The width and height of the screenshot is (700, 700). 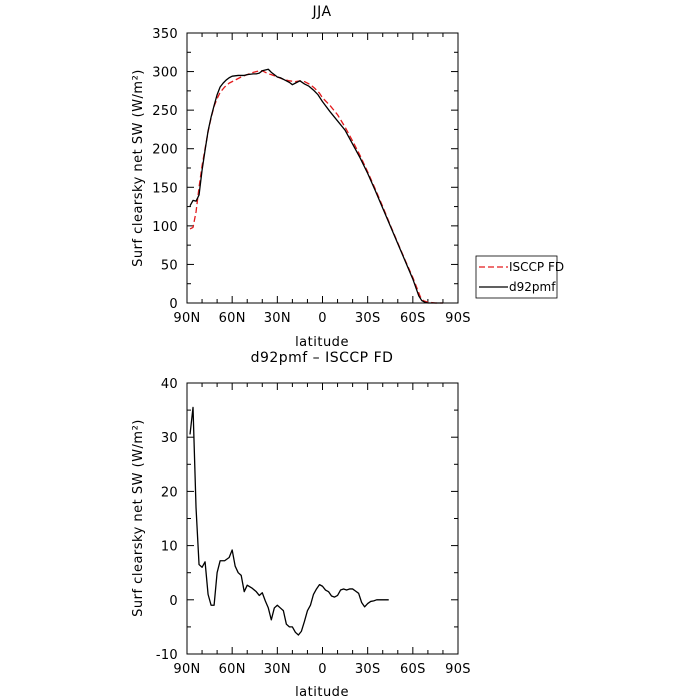 What do you see at coordinates (322, 692) in the screenshot?
I see `bottom-panel-x-axis-label: latitude` at bounding box center [322, 692].